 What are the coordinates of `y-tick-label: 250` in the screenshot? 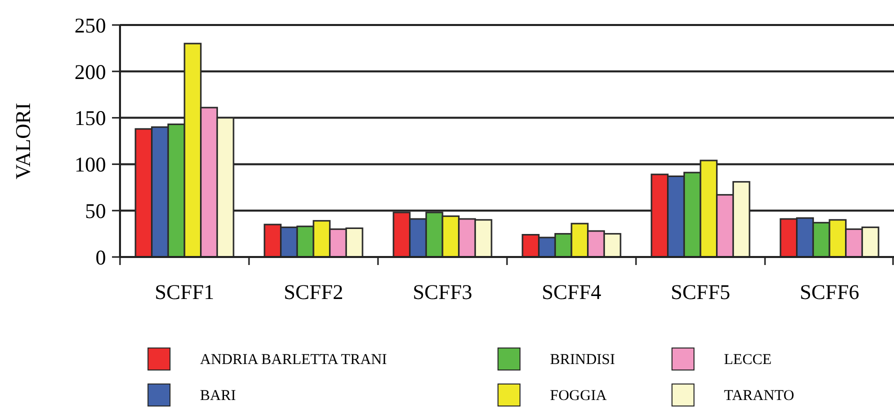 It's located at (90, 25).